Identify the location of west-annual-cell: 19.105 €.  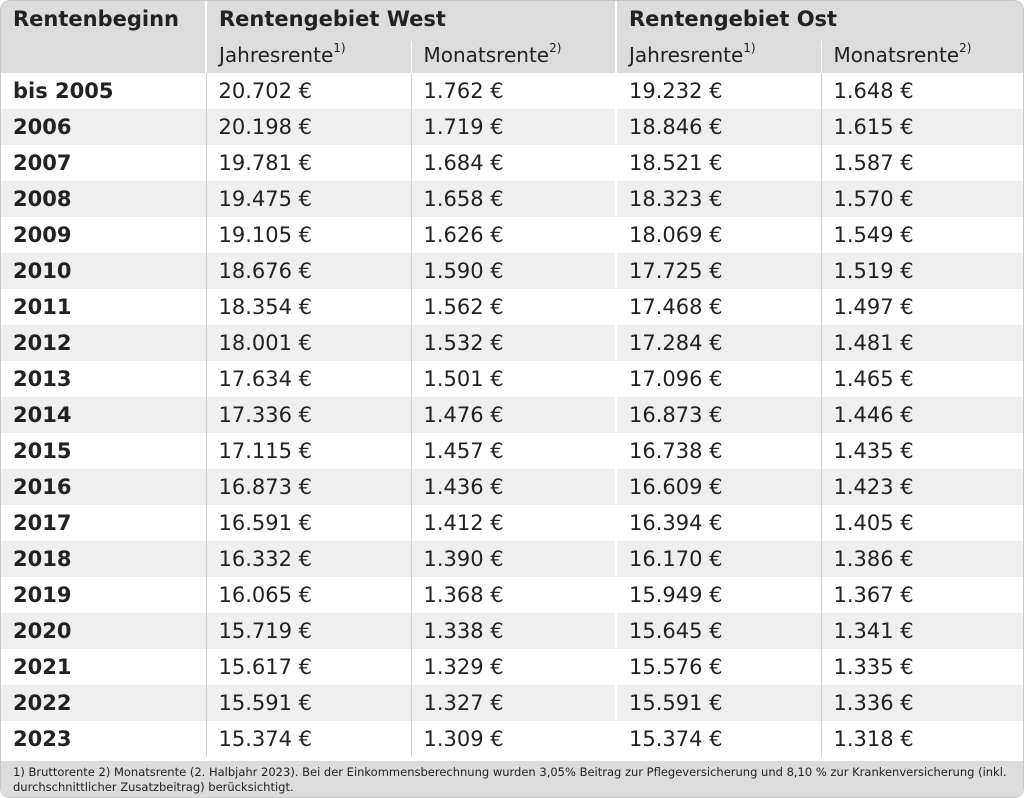
(308, 235).